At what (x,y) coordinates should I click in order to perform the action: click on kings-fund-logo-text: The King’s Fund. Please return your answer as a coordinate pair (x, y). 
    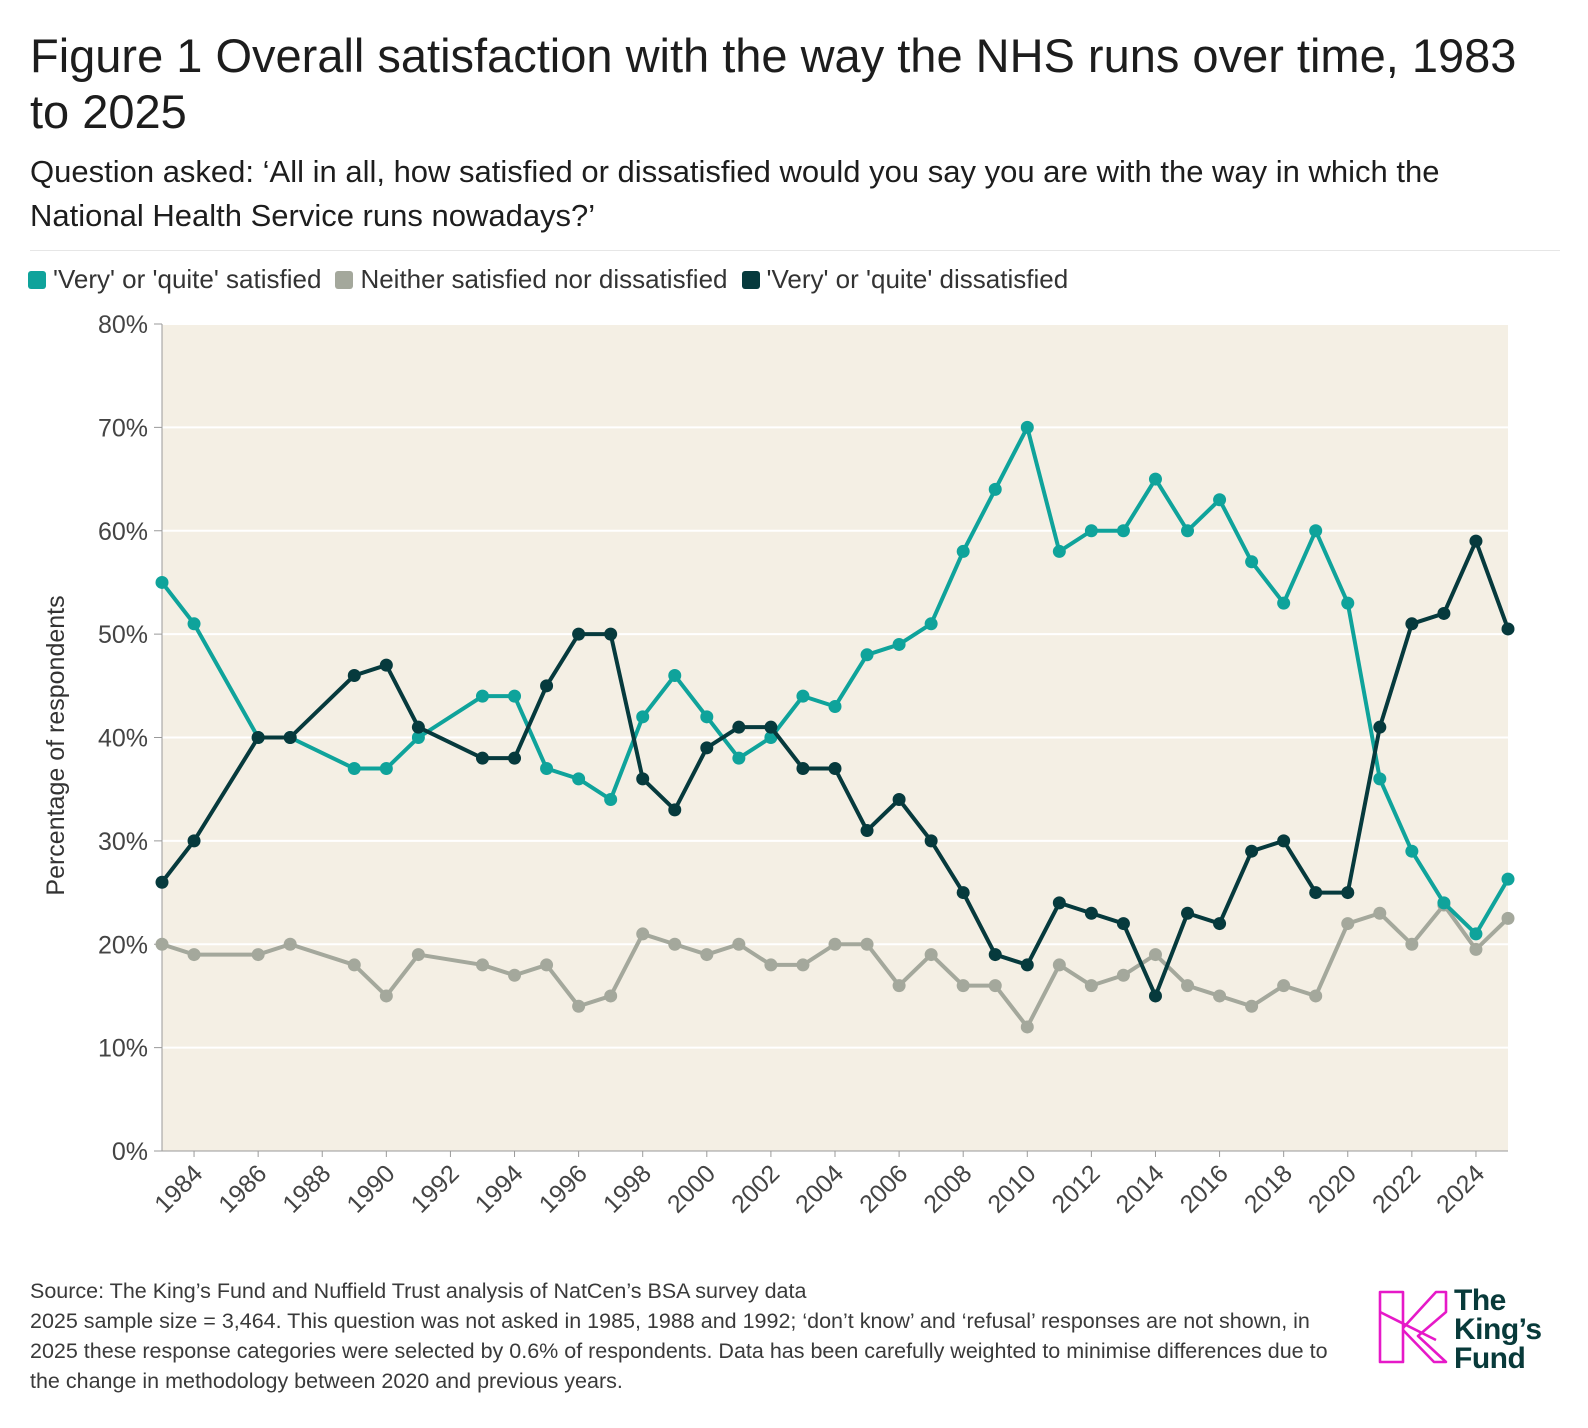
    Looking at the image, I should click on (1498, 1329).